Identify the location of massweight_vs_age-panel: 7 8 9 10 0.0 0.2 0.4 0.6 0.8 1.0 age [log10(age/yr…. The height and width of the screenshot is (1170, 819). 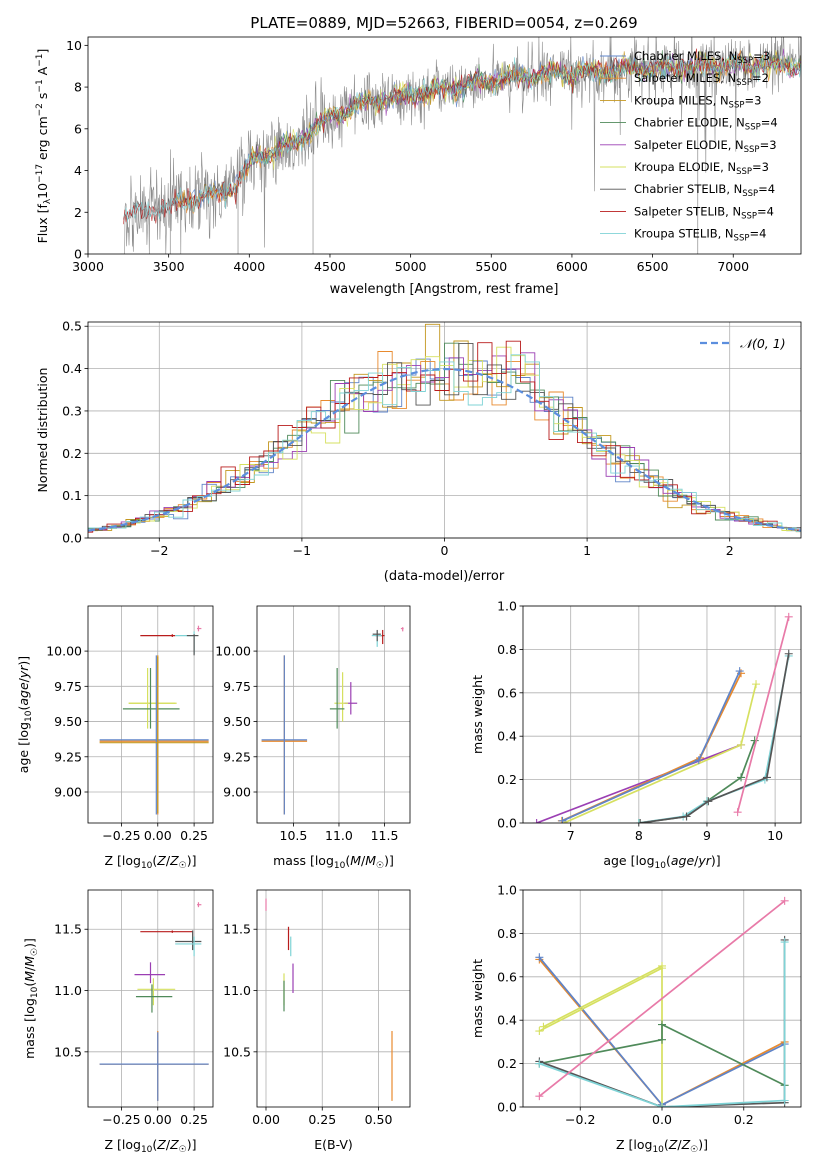
(636, 735).